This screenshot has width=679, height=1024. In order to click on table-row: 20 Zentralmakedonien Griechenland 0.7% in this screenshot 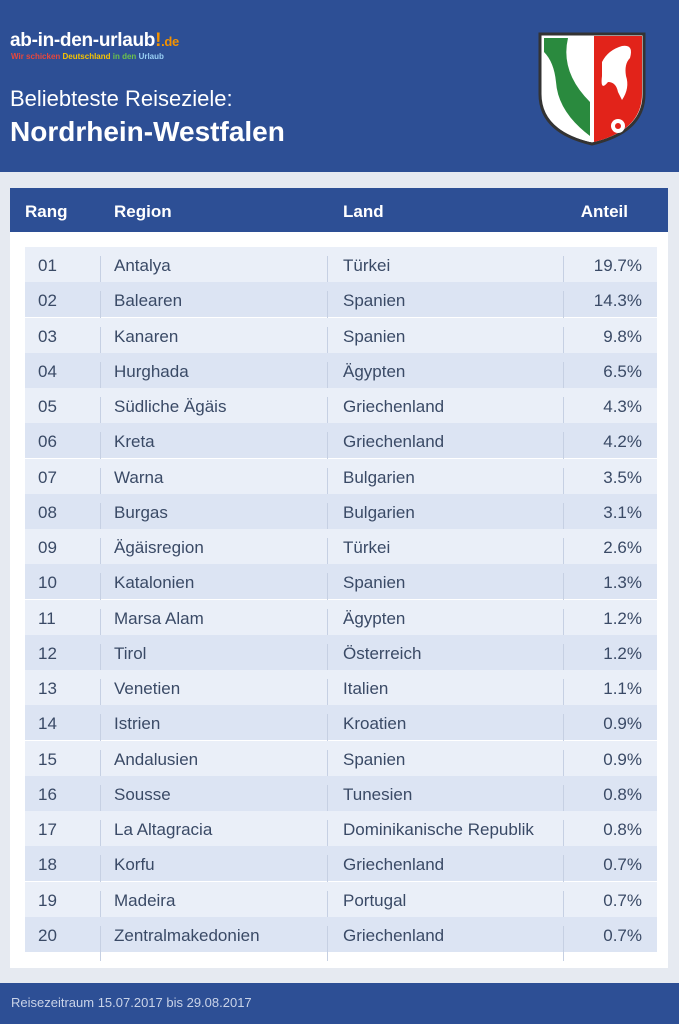, I will do `click(341, 938)`.